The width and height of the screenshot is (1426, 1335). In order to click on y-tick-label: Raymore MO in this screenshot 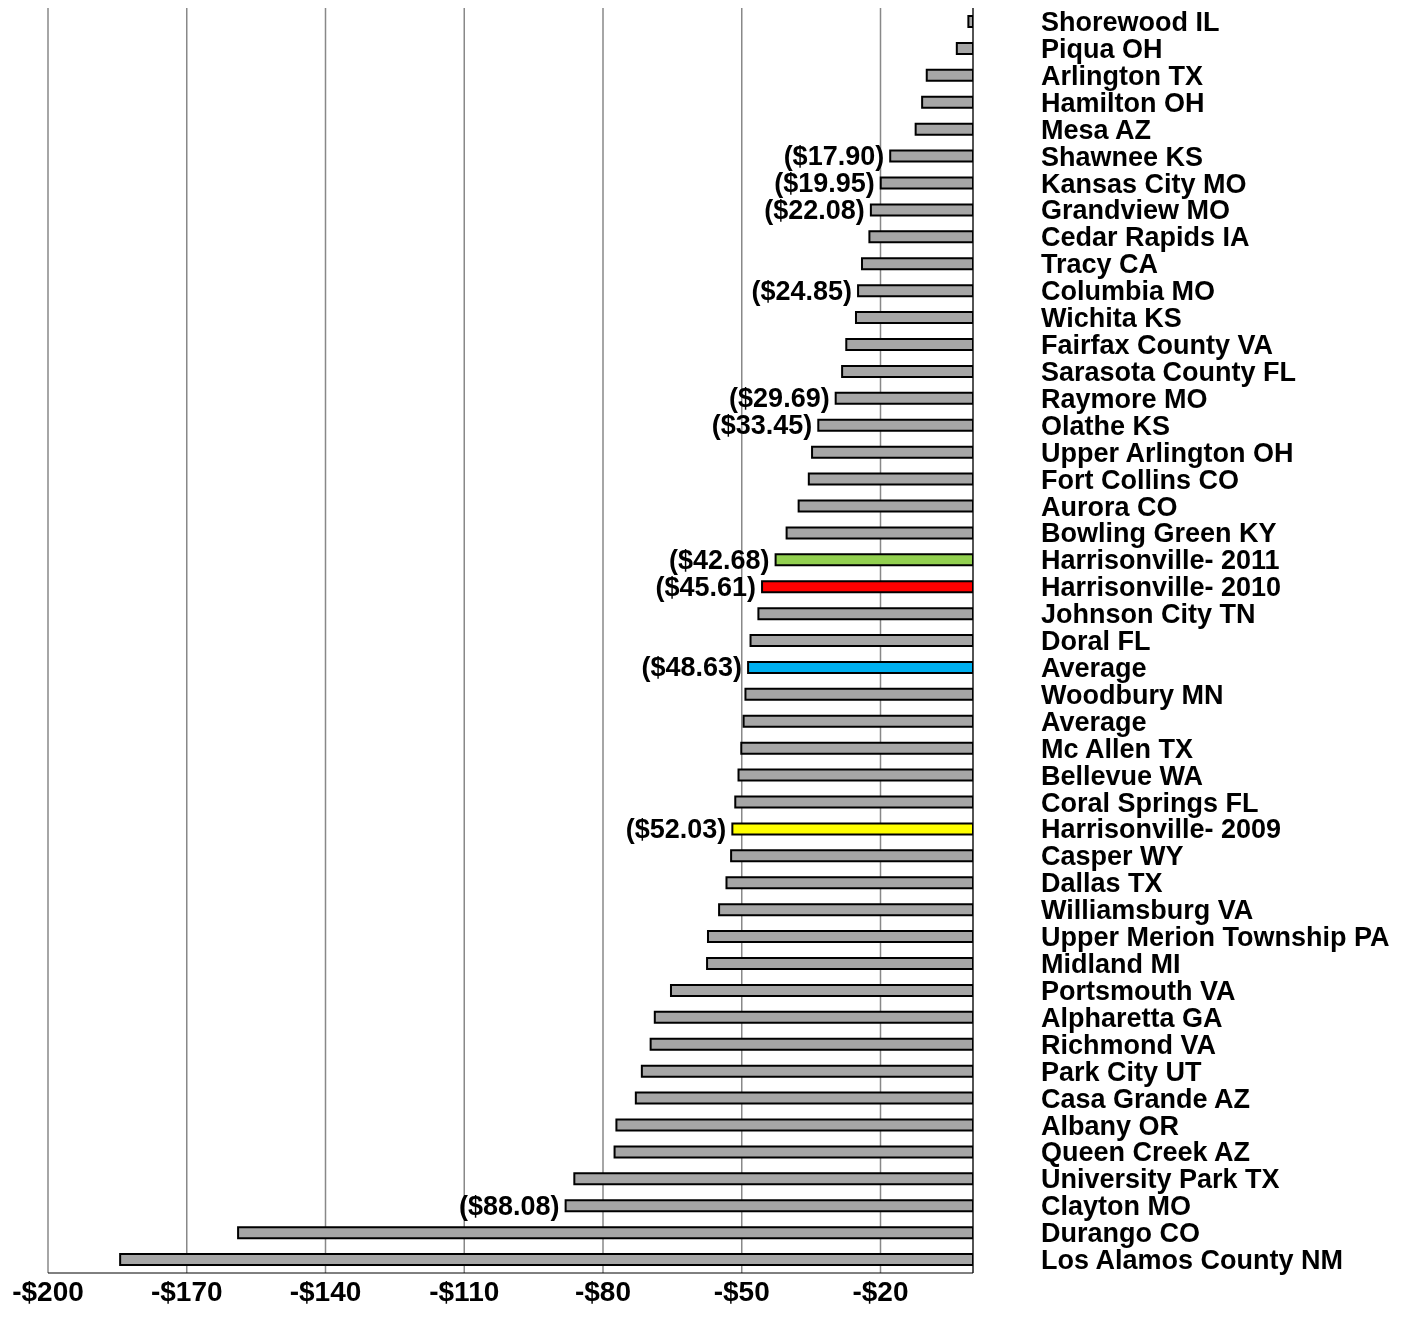, I will do `click(1124, 398)`.